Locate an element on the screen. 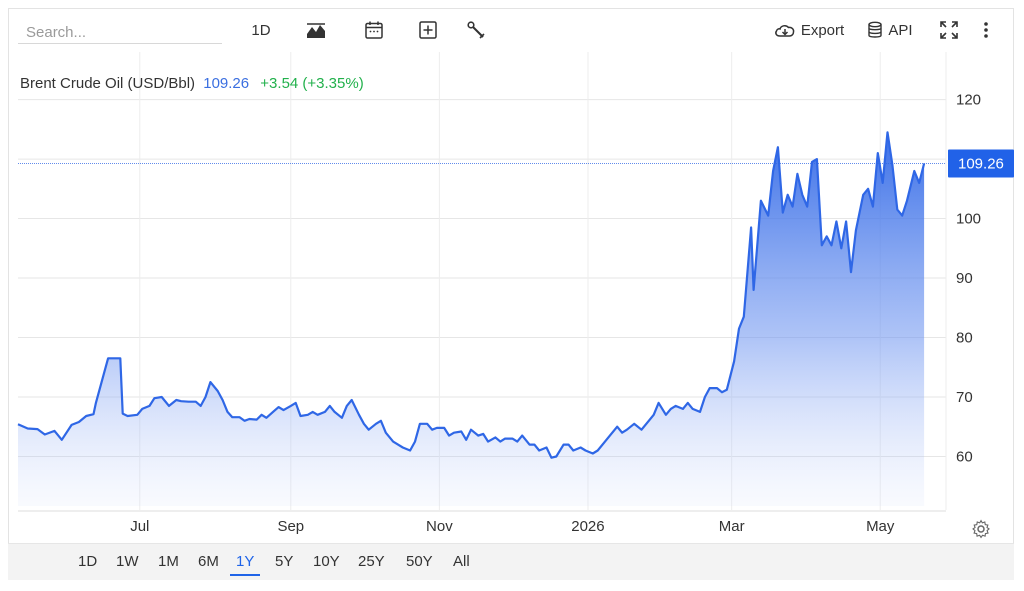 Image resolution: width=1024 pixels, height=591 pixels. y-tick-label: 120 is located at coordinates (968, 100).